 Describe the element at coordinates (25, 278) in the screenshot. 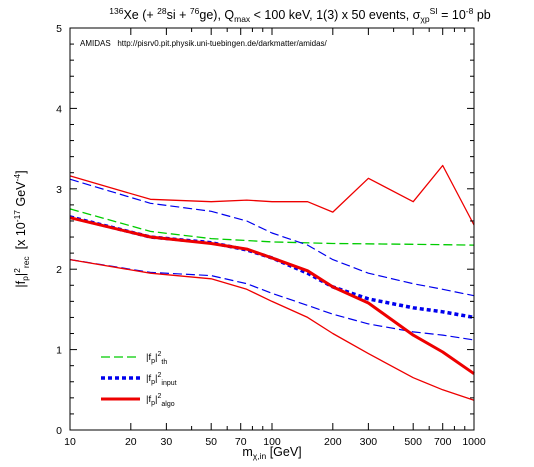

I see `ylabel-sub-1: p` at that location.